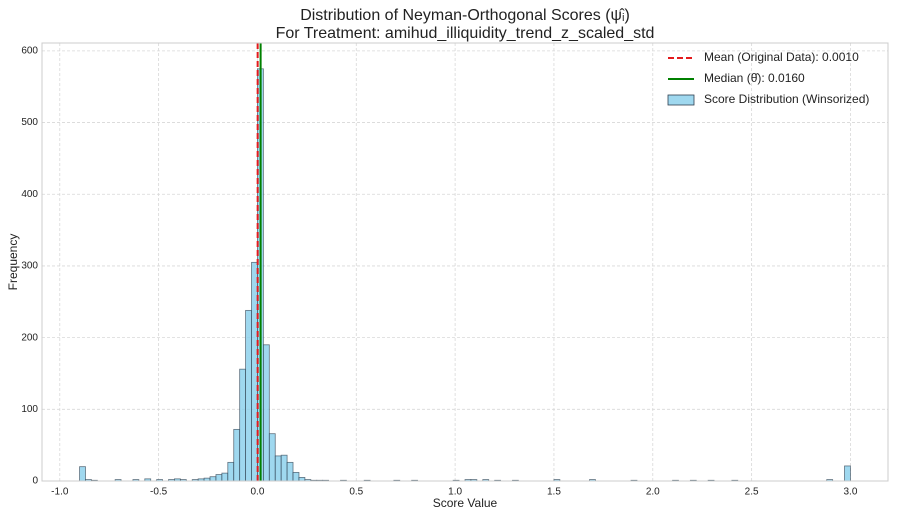  I want to click on x-tick-label: -0.5, so click(159, 492).